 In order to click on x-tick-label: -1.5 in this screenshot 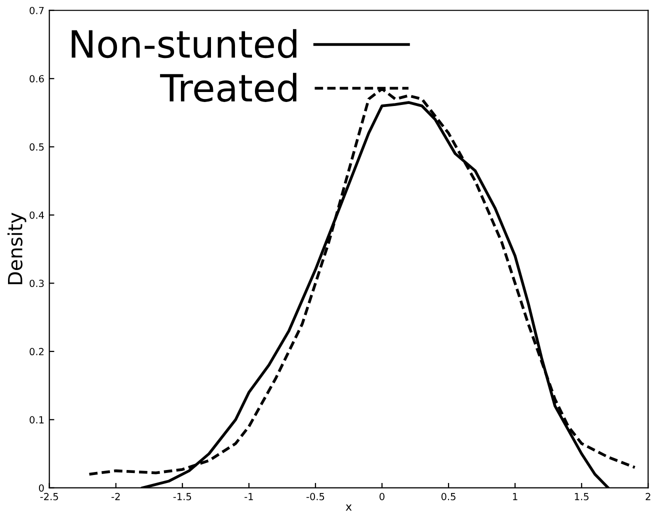, I will do `click(182, 496)`.